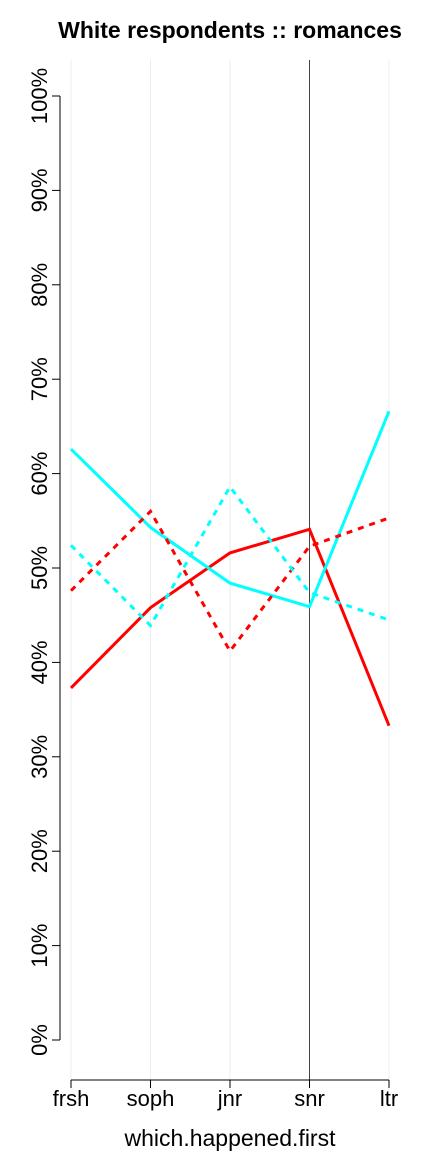  I want to click on y-tick-label: 90%, so click(39, 190).